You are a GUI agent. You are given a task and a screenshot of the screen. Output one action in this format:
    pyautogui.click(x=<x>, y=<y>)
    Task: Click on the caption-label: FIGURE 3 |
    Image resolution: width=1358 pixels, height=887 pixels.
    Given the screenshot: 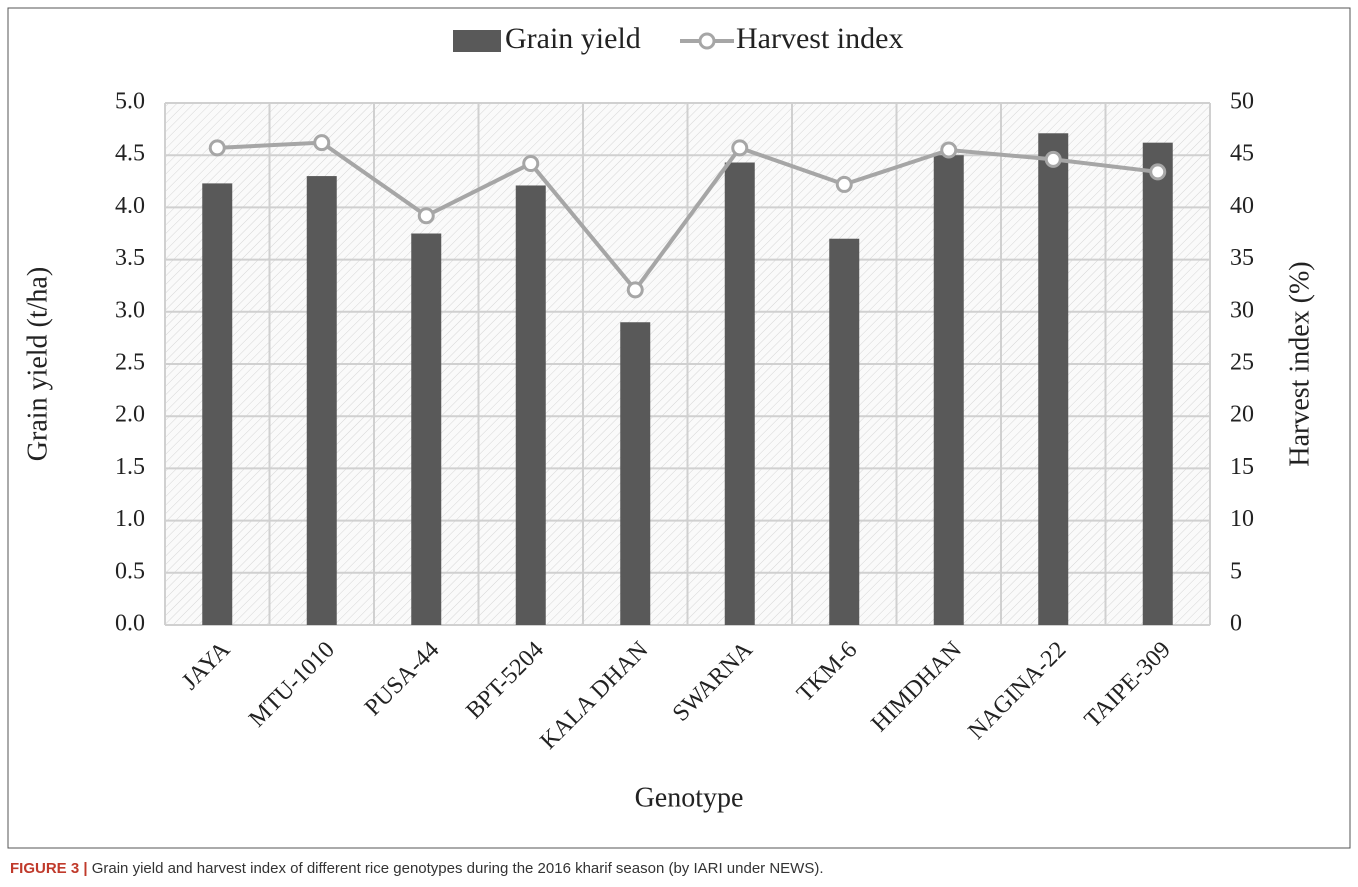 What is the action you would take?
    pyautogui.click(x=49, y=868)
    